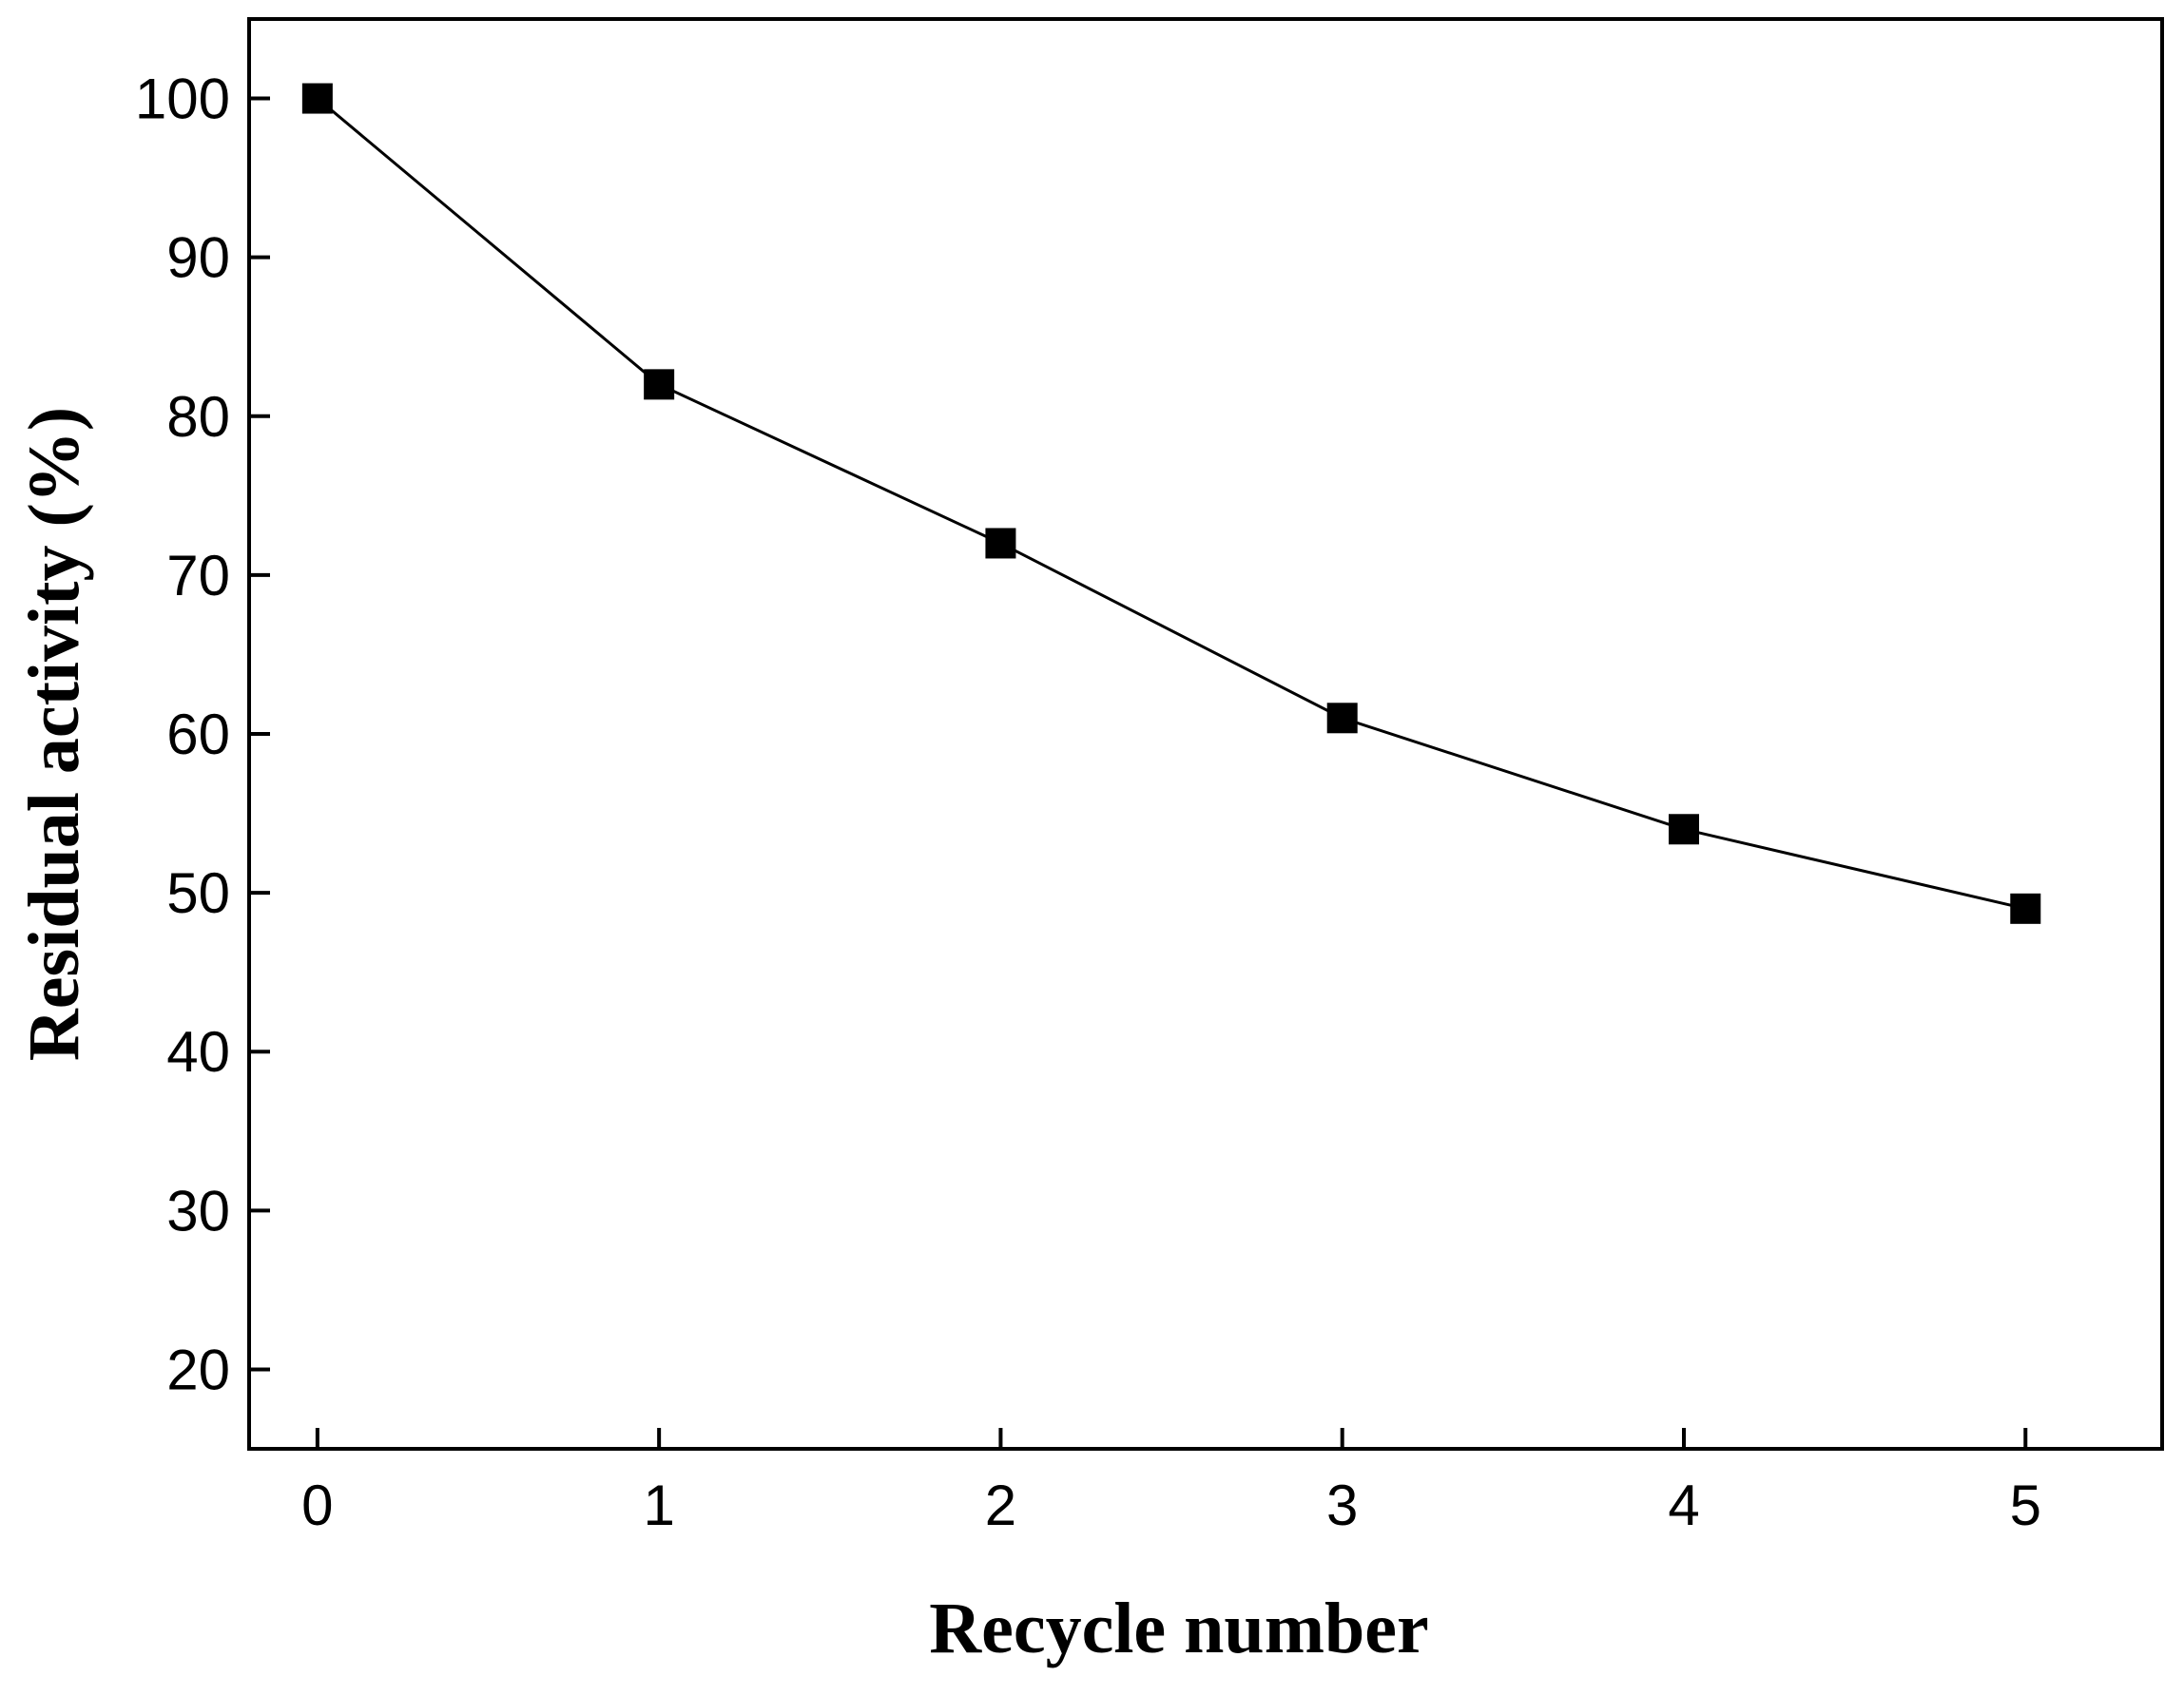  What do you see at coordinates (198, 258) in the screenshot?
I see `y-tick-label: 90` at bounding box center [198, 258].